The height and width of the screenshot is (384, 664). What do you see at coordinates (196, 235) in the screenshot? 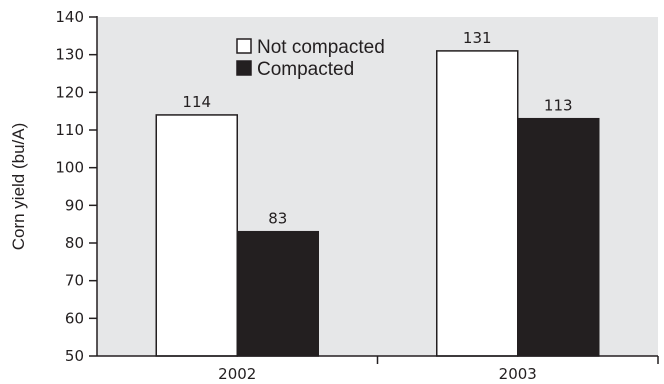
I see `bar-not-compacted-2002` at bounding box center [196, 235].